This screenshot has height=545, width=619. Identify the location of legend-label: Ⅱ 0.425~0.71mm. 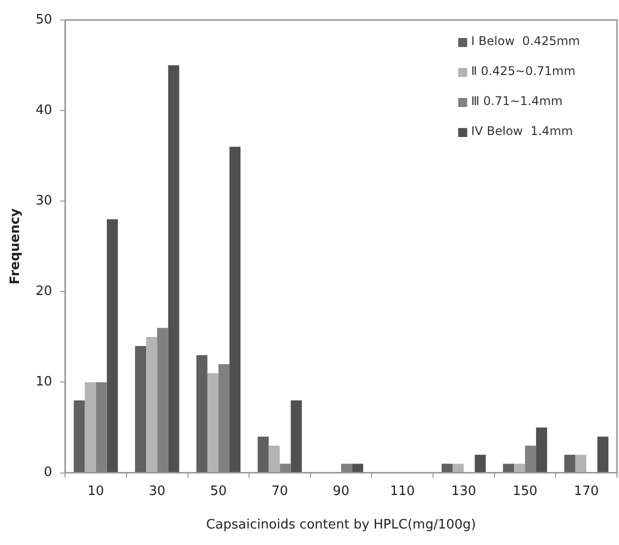
(523, 71).